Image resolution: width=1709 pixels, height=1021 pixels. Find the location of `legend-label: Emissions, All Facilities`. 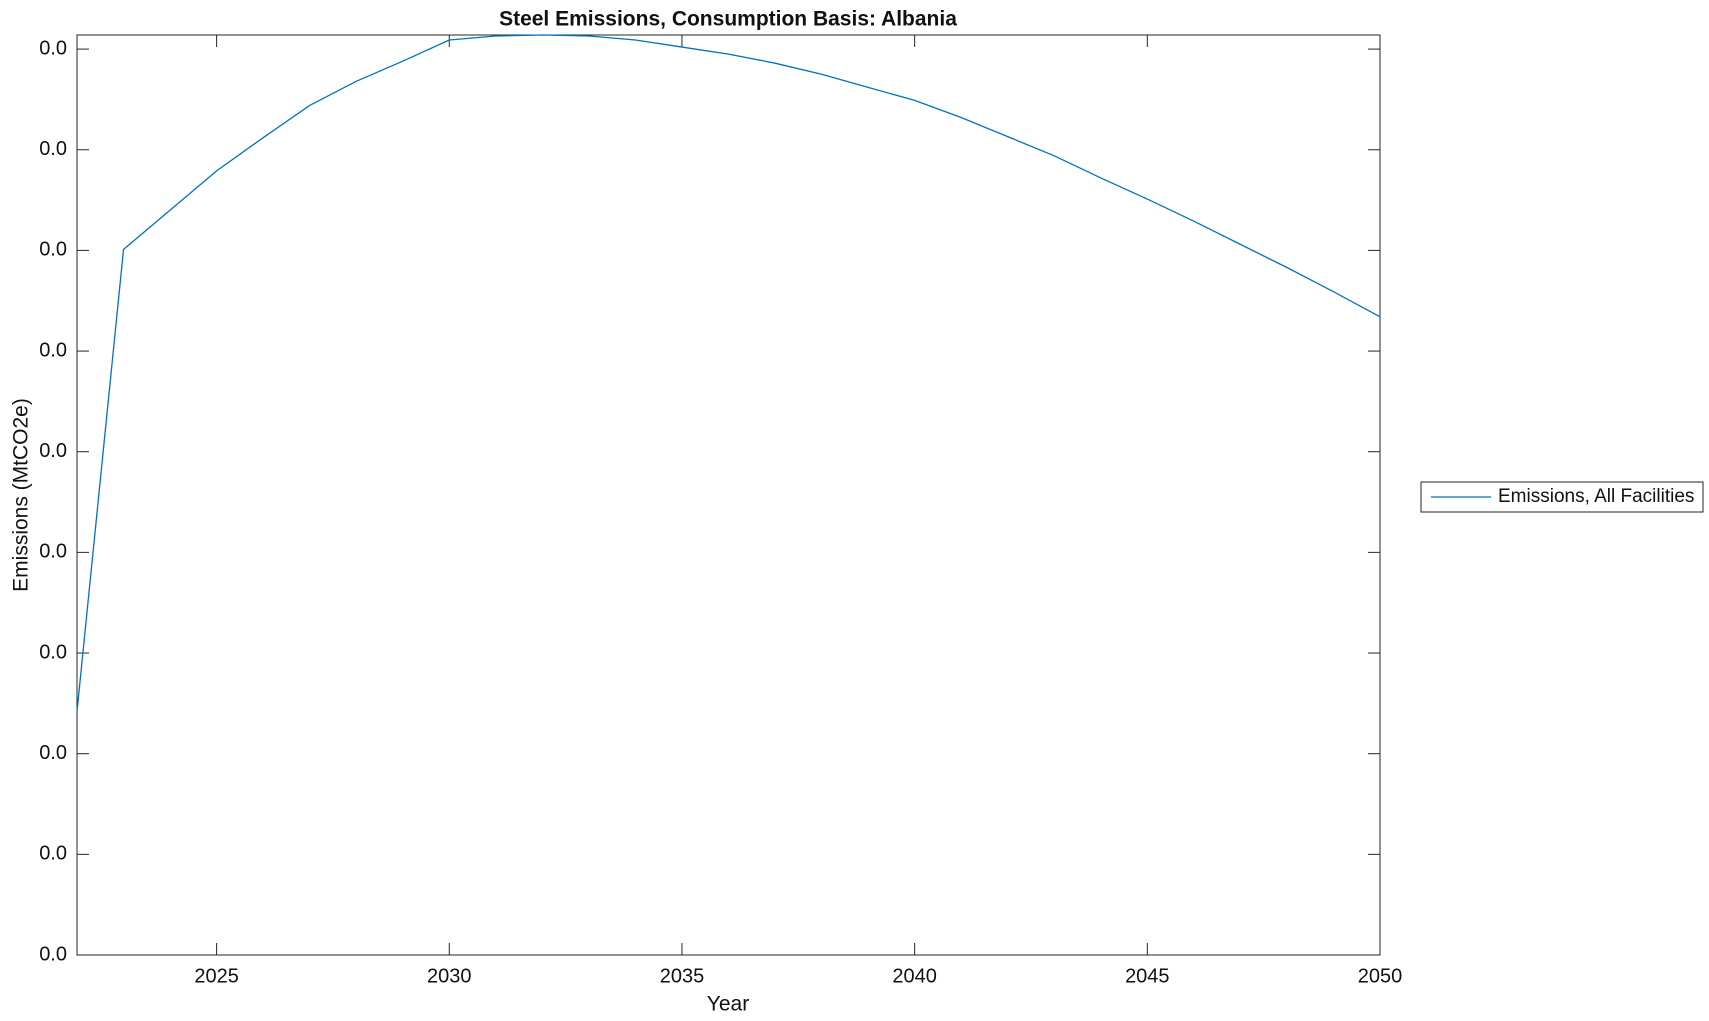

legend-label: Emissions, All Facilities is located at coordinates (1596, 496).